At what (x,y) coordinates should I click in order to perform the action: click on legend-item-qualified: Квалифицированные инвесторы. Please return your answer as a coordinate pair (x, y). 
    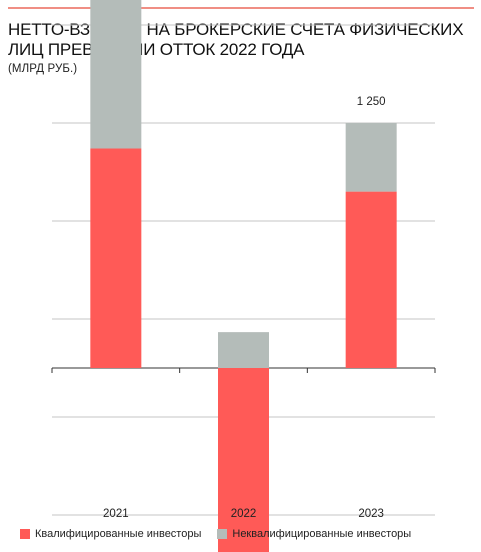
    Looking at the image, I should click on (110, 534).